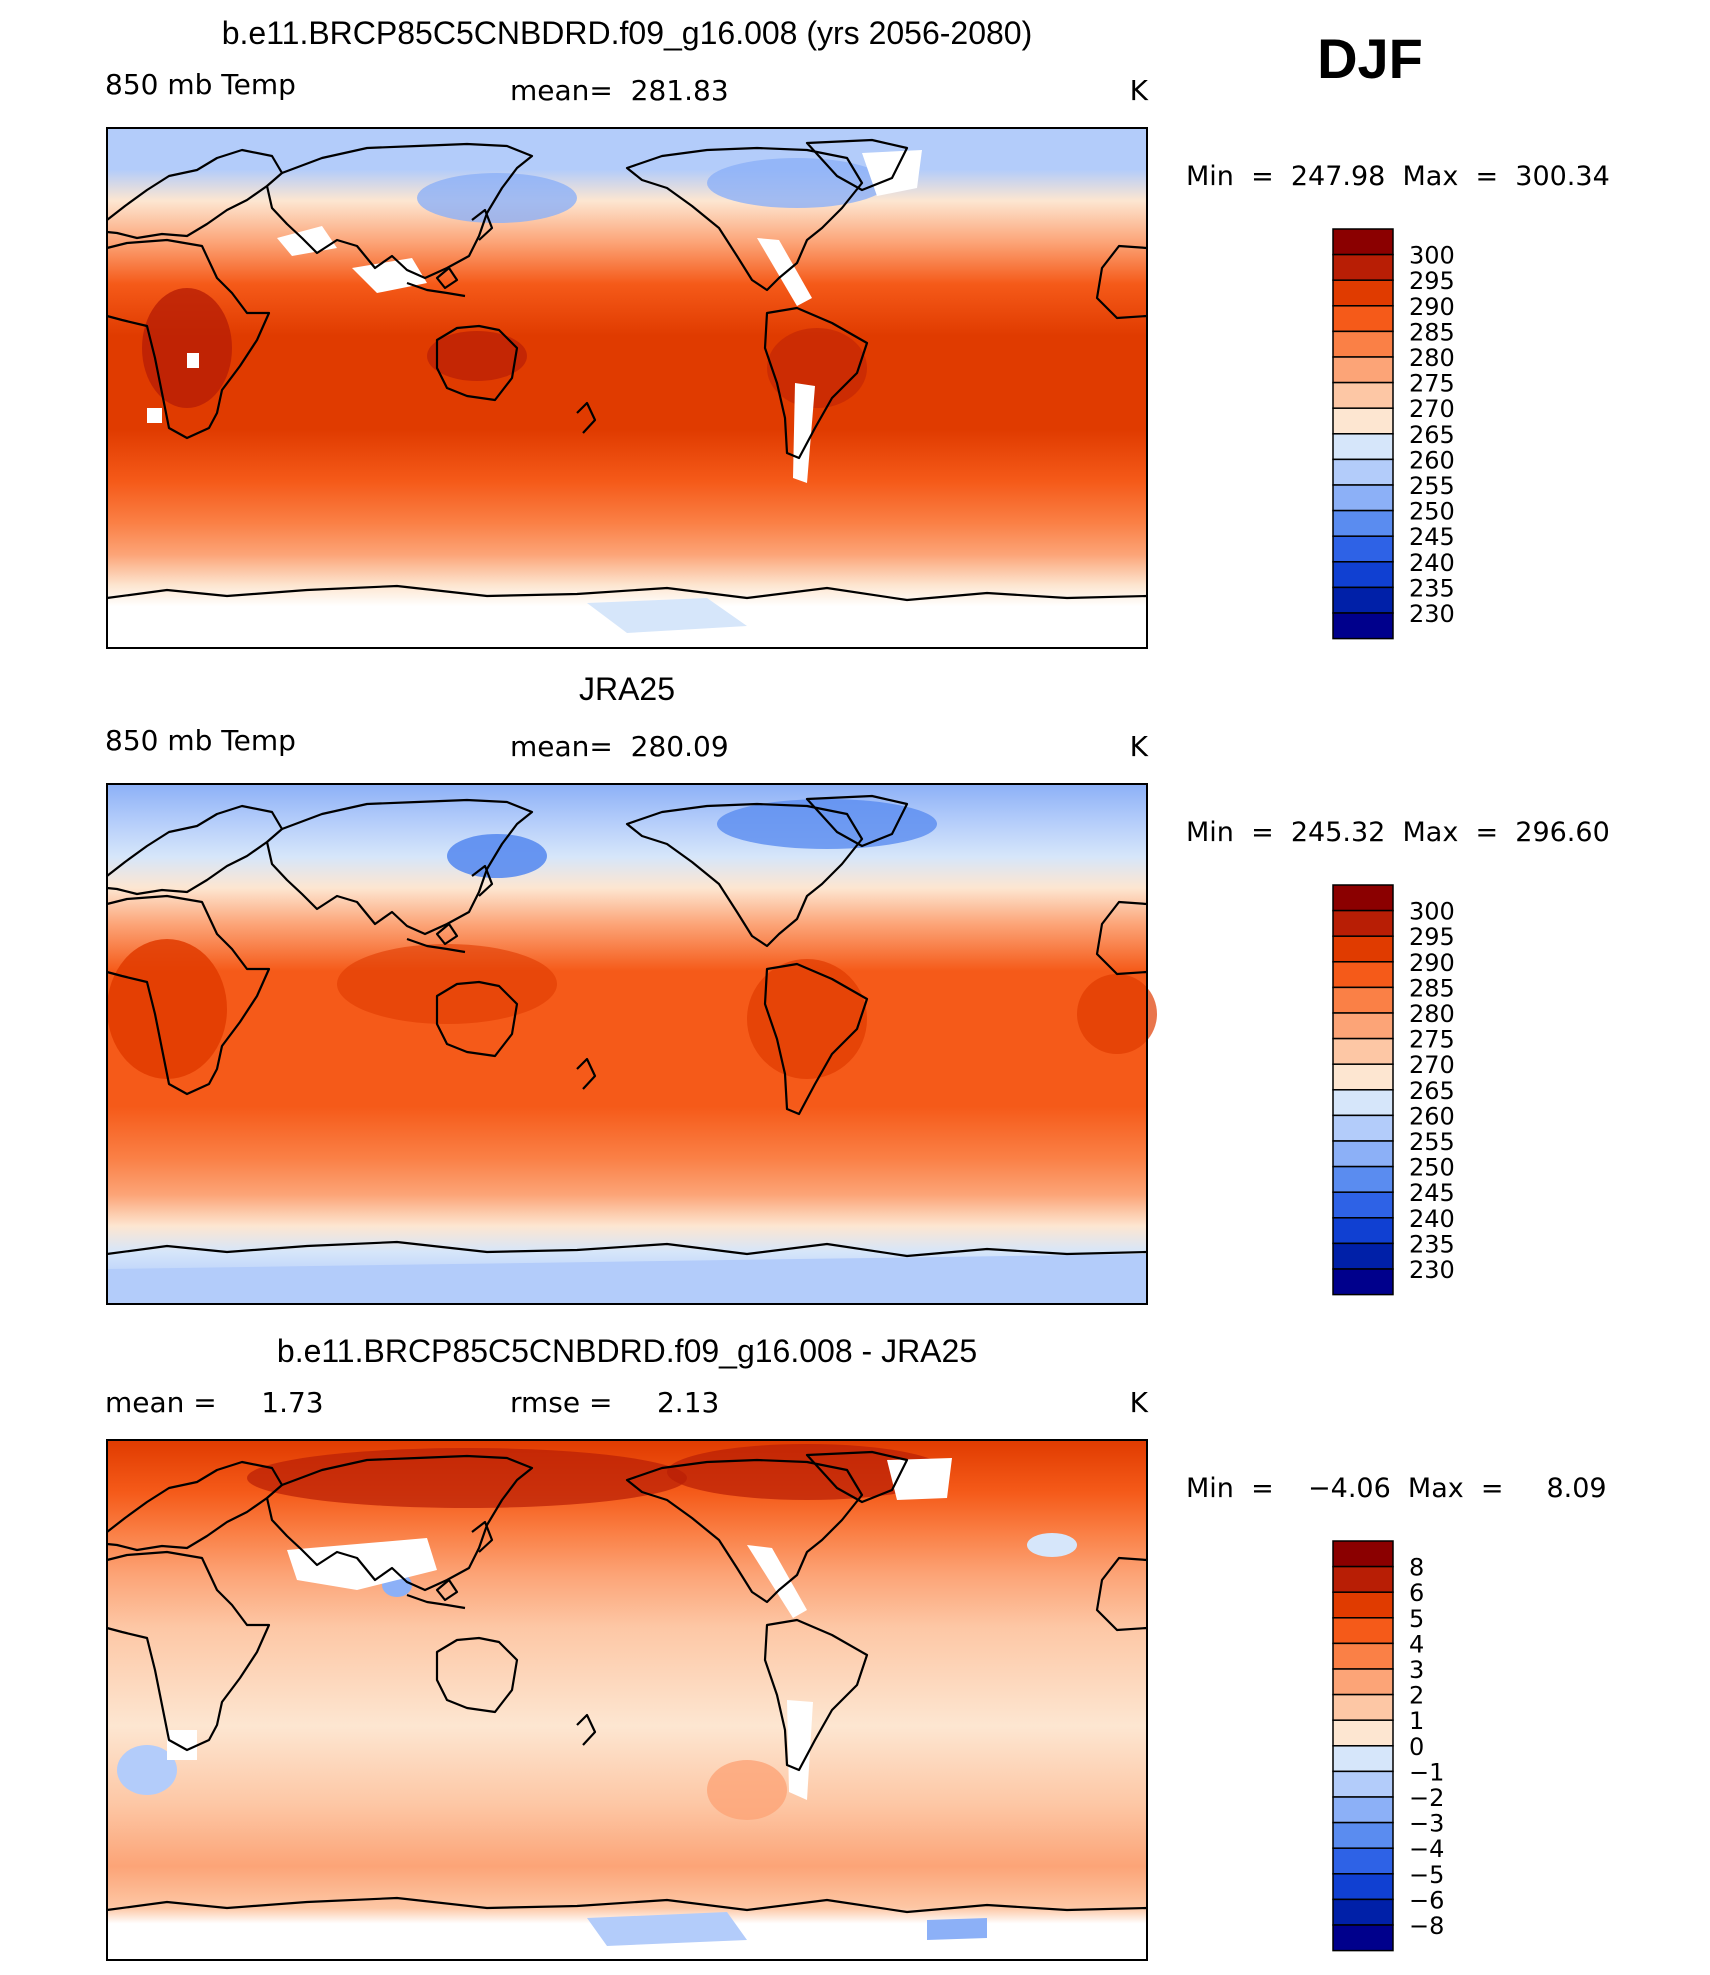 Image resolution: width=1710 pixels, height=1975 pixels. What do you see at coordinates (1396, 1488) in the screenshot?
I see `panel3-minmax: Min = −4.06 Max = 8.09` at bounding box center [1396, 1488].